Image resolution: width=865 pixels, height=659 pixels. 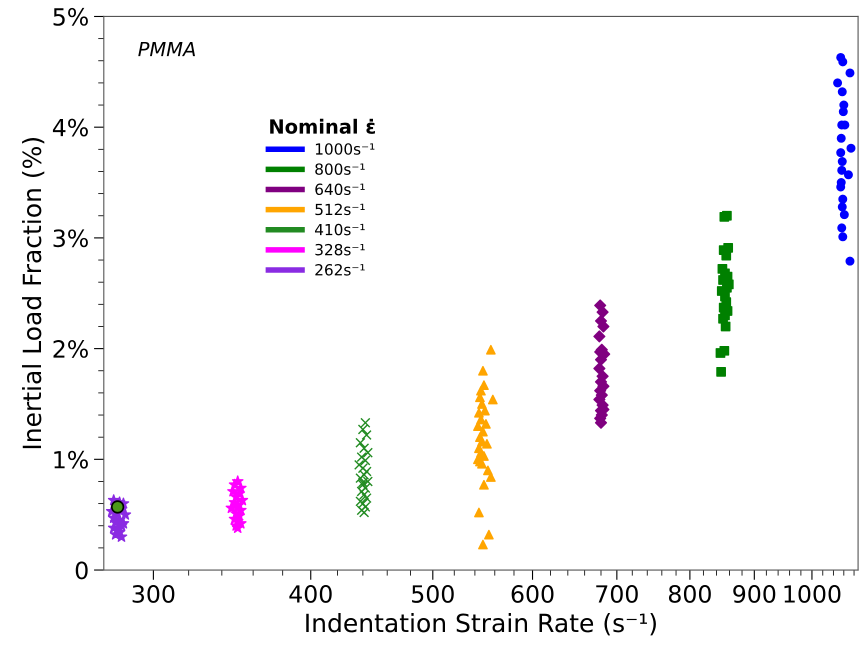 I want to click on x-tick-label: 1000, so click(x=812, y=594).